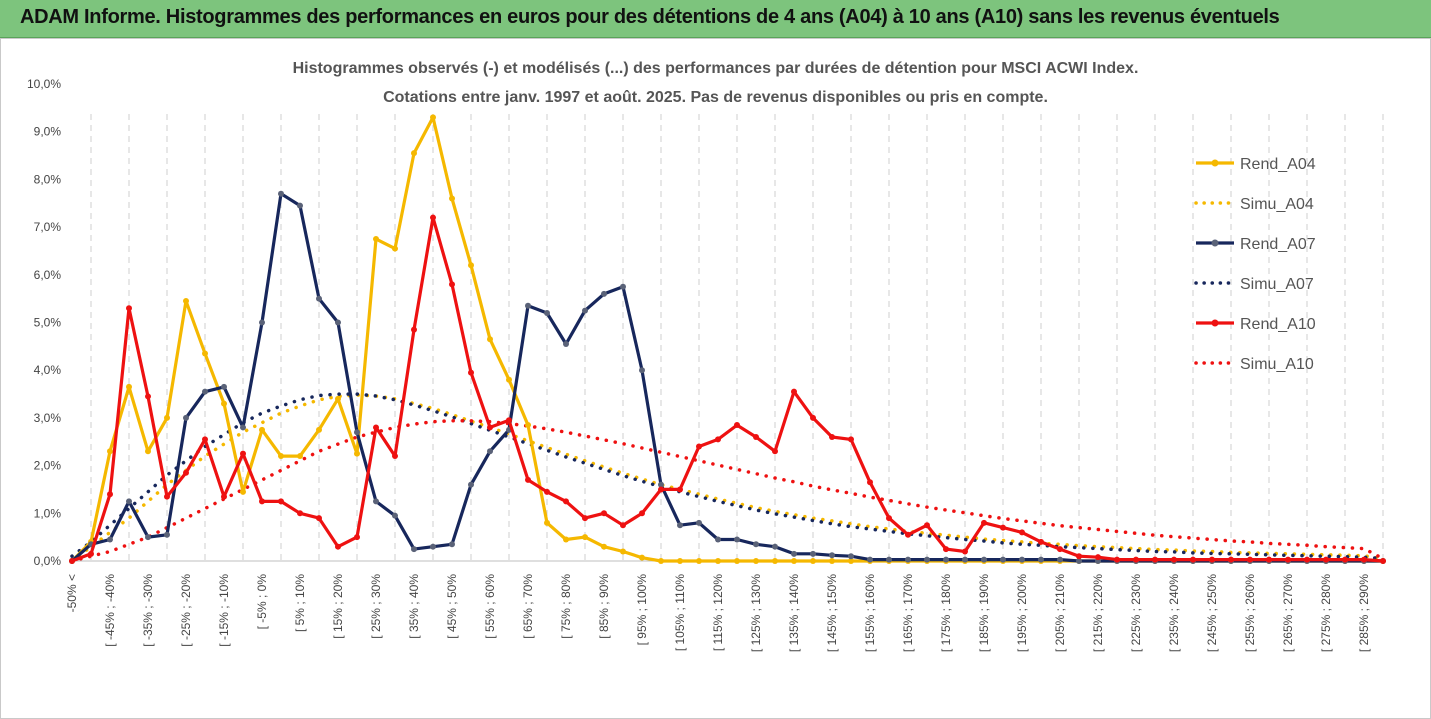 This screenshot has height=719, width=1431. What do you see at coordinates (148, 610) in the screenshot?
I see `x-tick-label: [ -35% ; -30%` at bounding box center [148, 610].